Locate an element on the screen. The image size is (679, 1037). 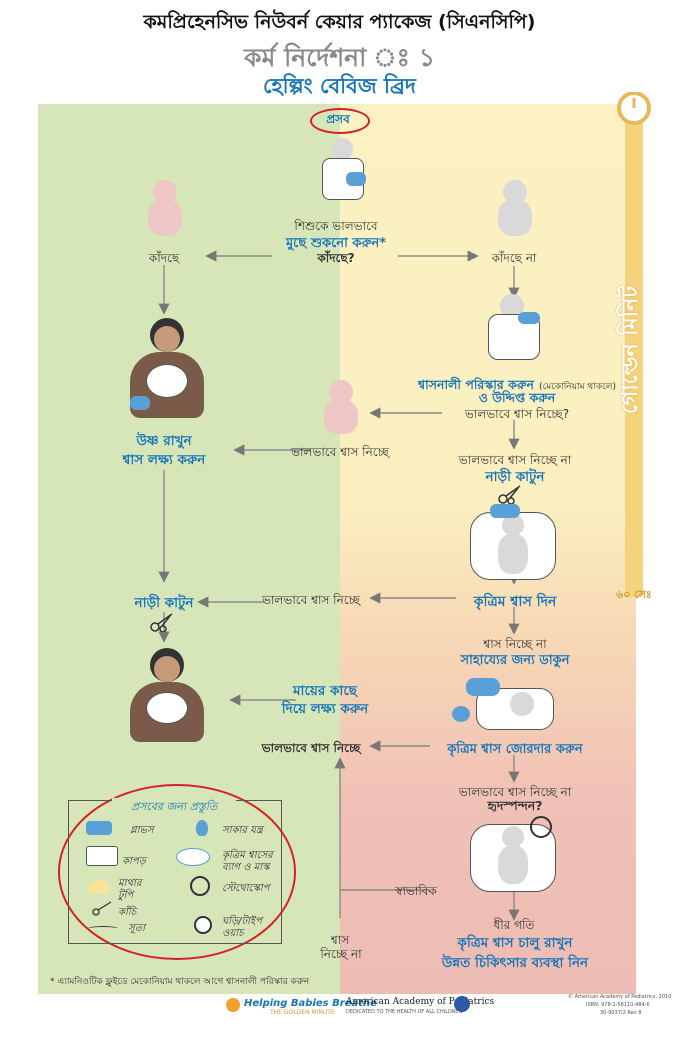
cap-icon is located at coordinates (99, 887).